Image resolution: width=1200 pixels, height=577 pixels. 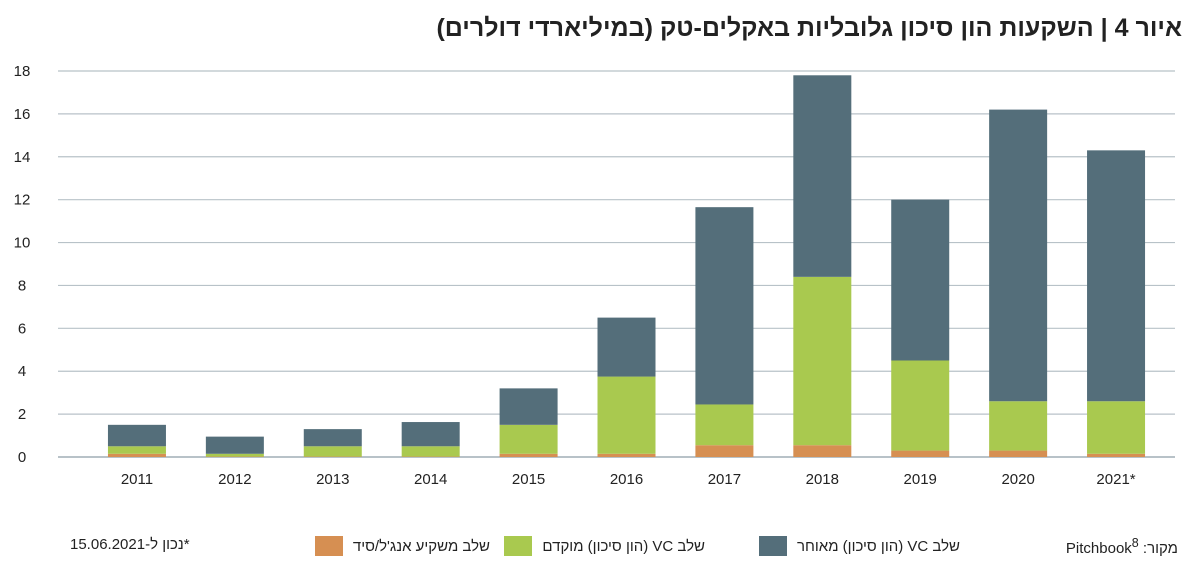 What do you see at coordinates (22, 285) in the screenshot?
I see `y-tick-label: 8` at bounding box center [22, 285].